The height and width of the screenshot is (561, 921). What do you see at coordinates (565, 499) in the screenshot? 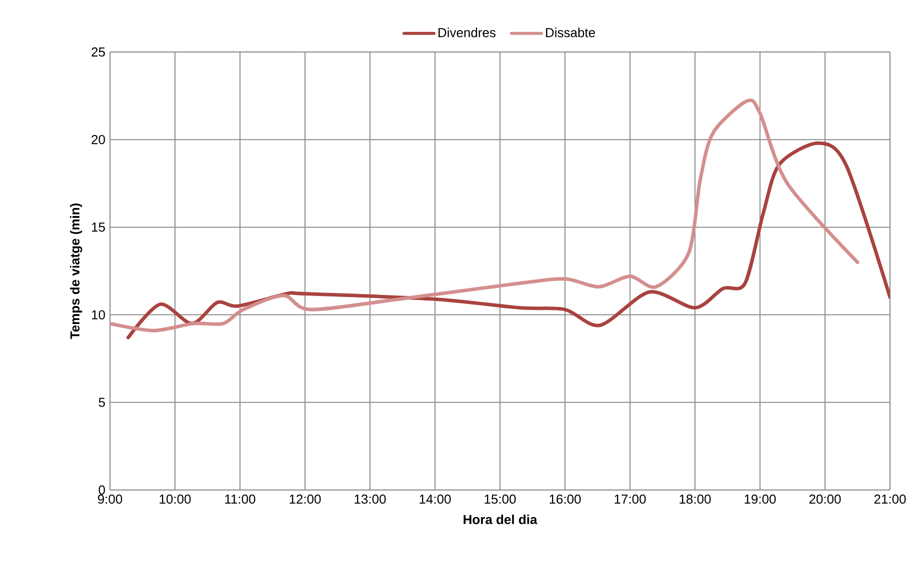
I see `x-tick-label: 16:00` at bounding box center [565, 499].